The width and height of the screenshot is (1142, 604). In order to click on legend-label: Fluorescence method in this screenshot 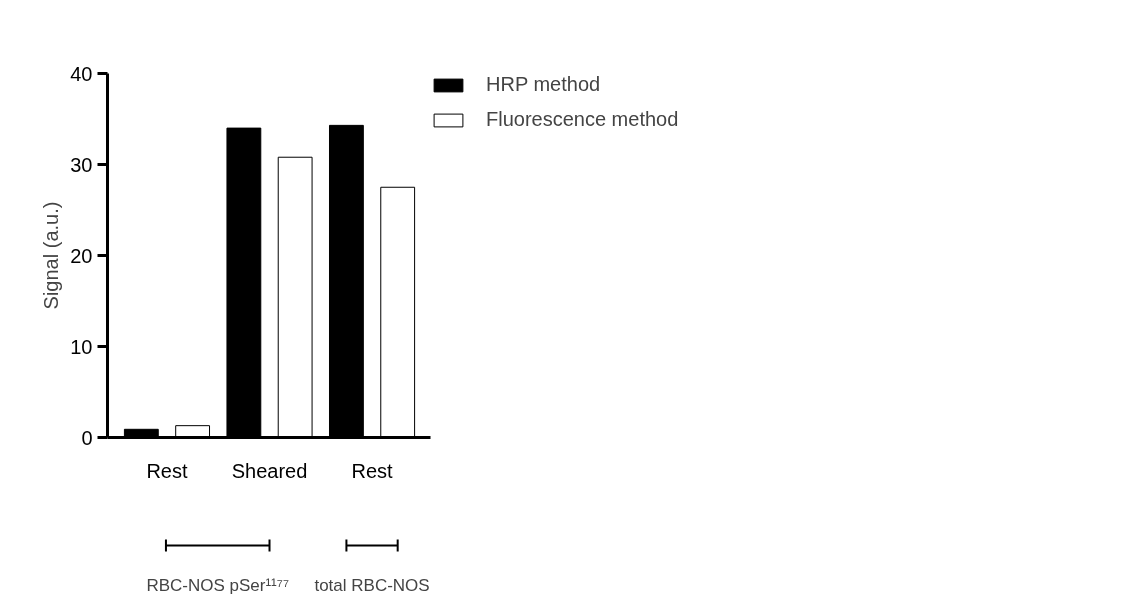, I will do `click(582, 119)`.